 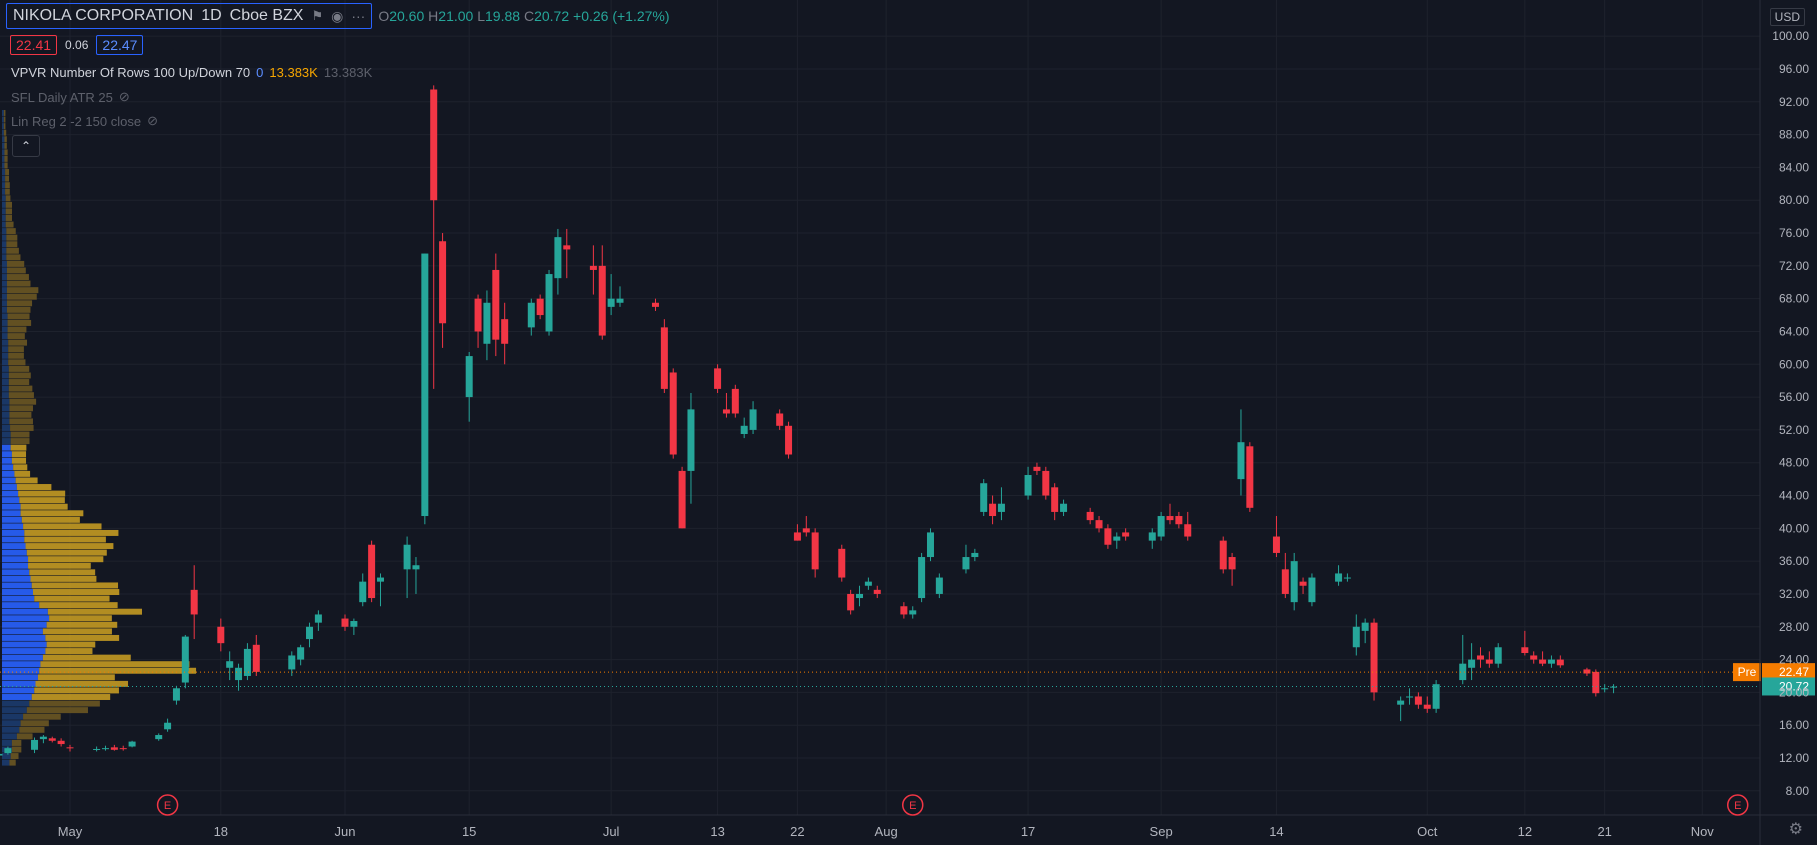 I want to click on earnings-icon, so click(x=912, y=805).